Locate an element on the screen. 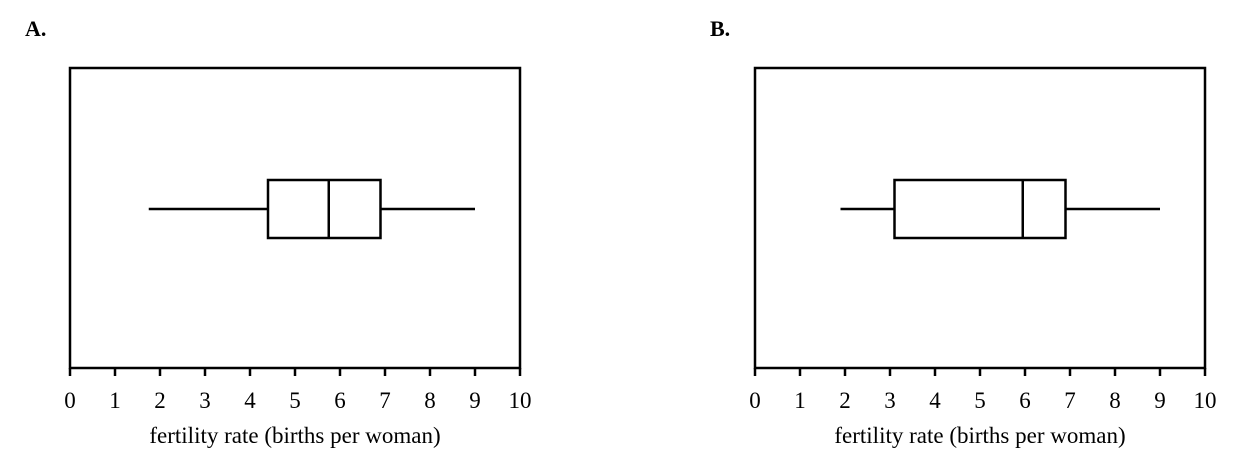 This screenshot has width=1236, height=460. panel-label: A. is located at coordinates (35, 28).